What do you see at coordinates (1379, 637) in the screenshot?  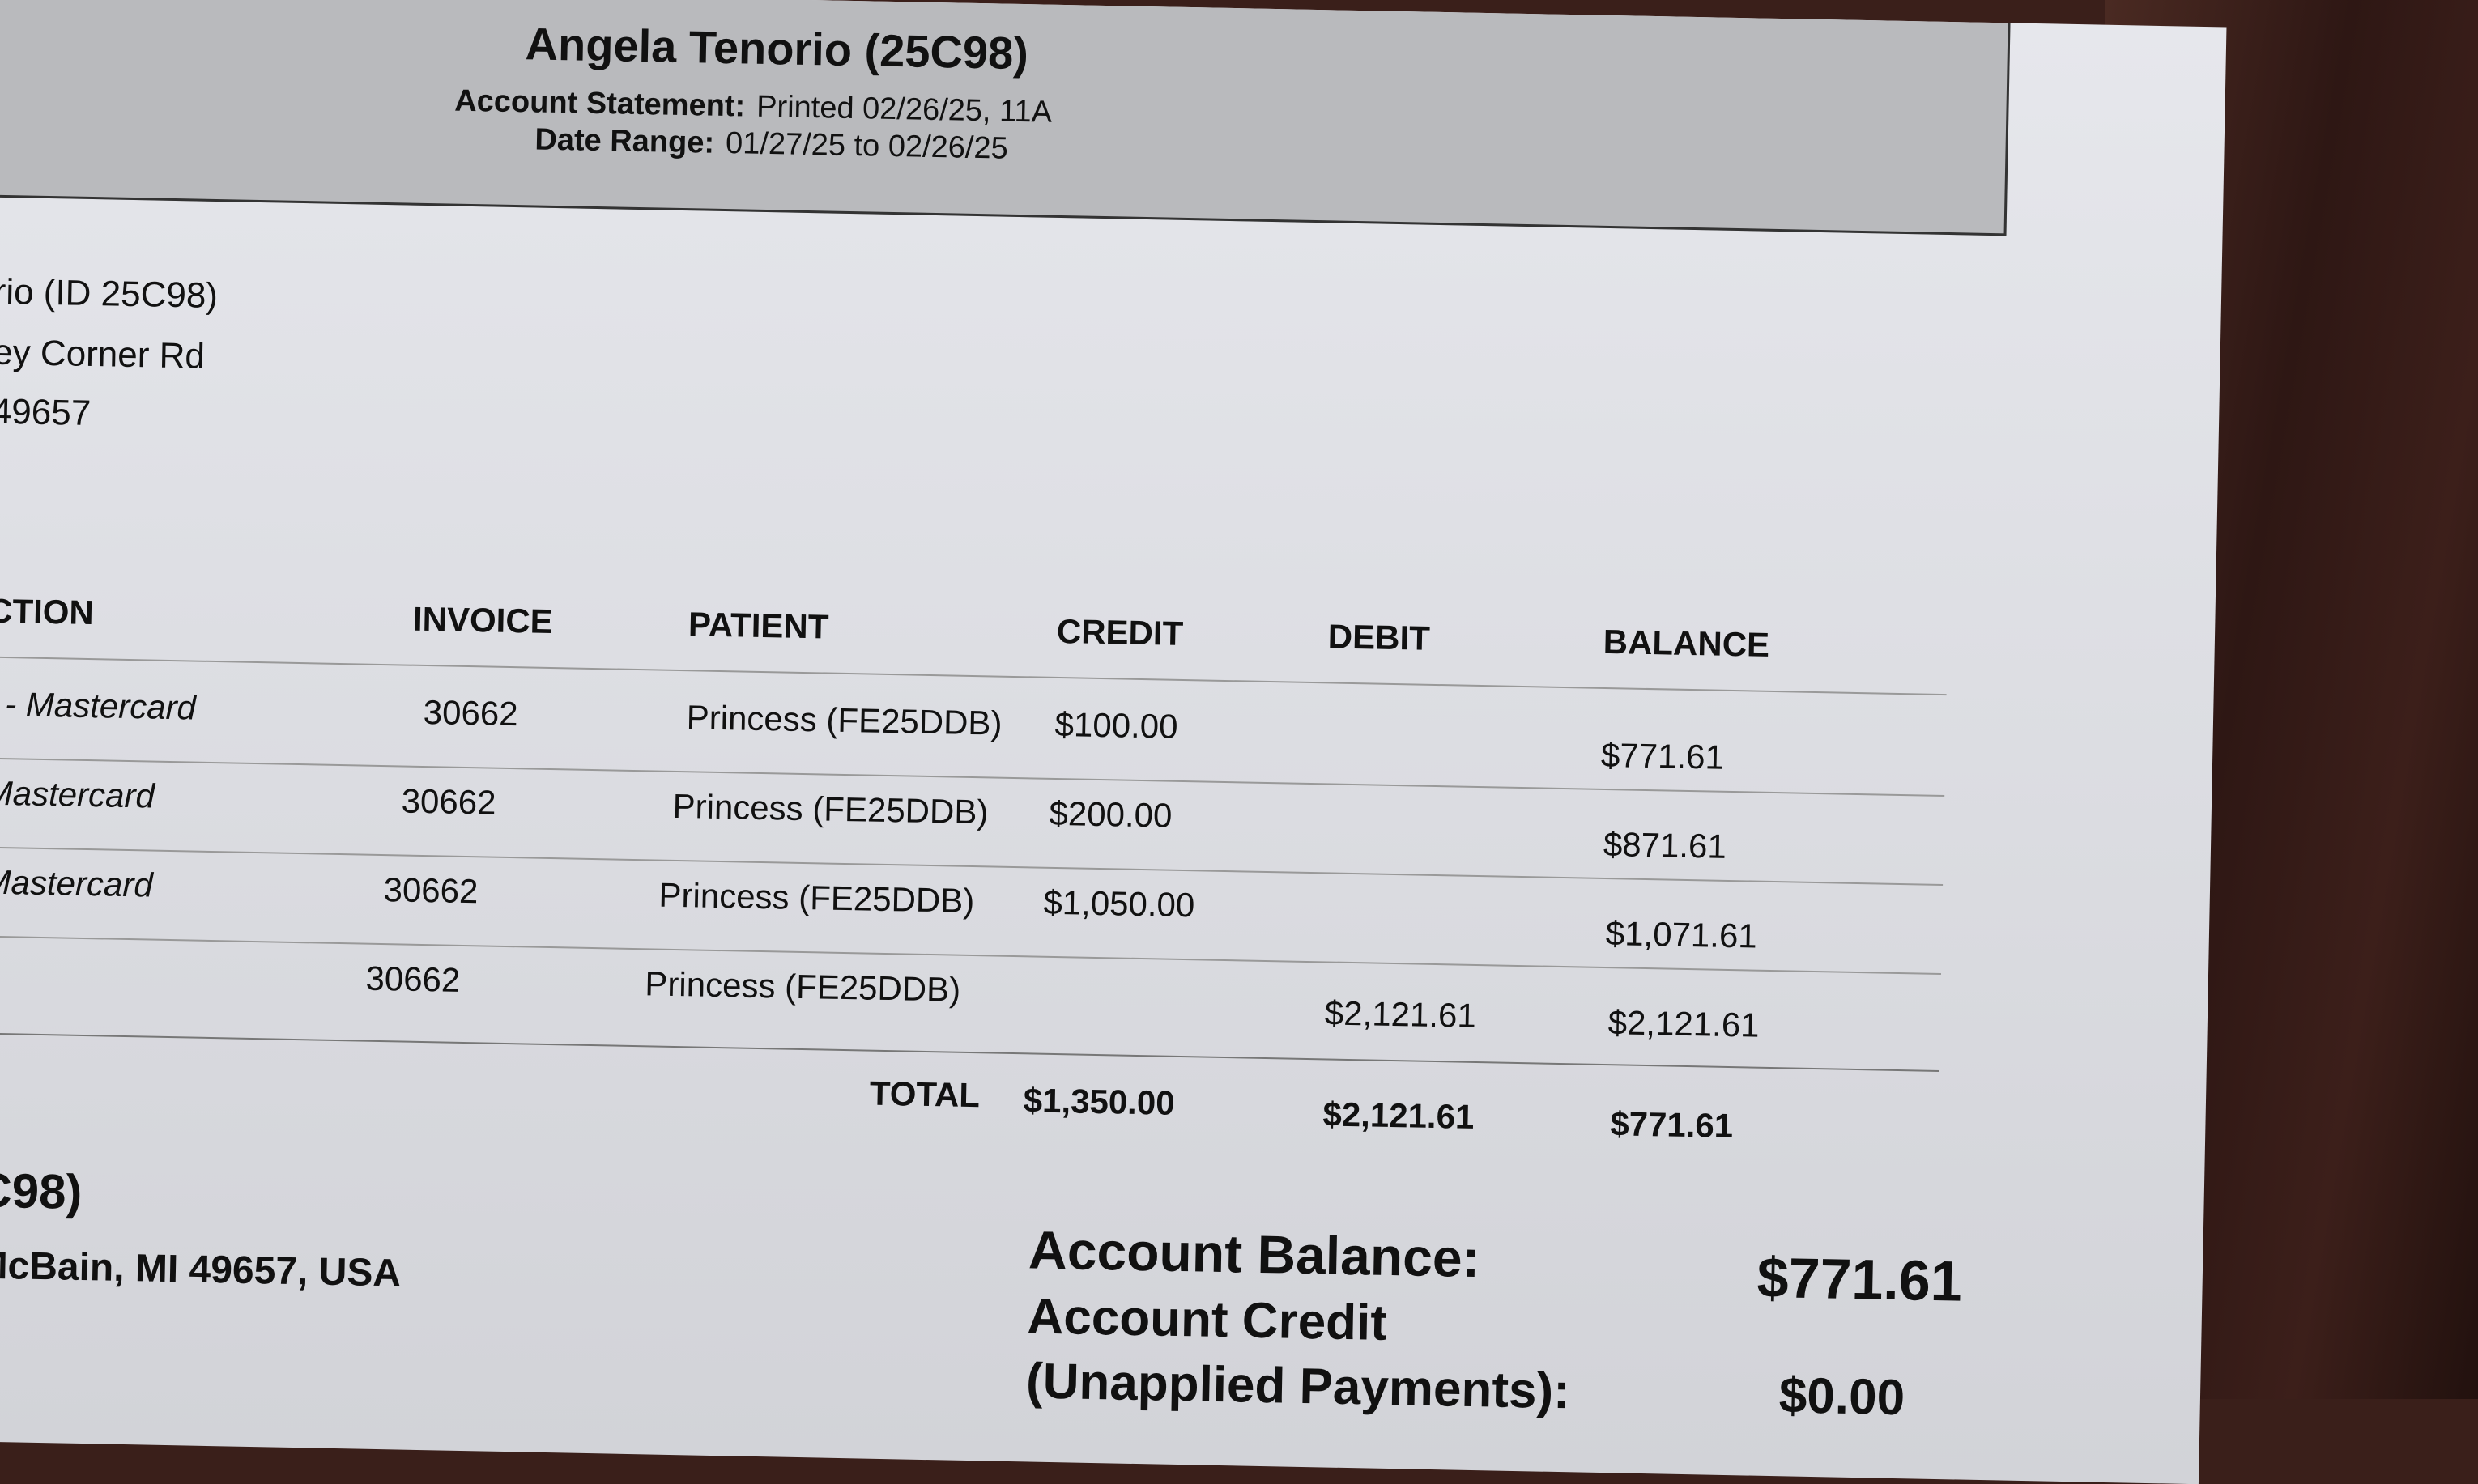 I see `col-debit: DEBIT` at bounding box center [1379, 637].